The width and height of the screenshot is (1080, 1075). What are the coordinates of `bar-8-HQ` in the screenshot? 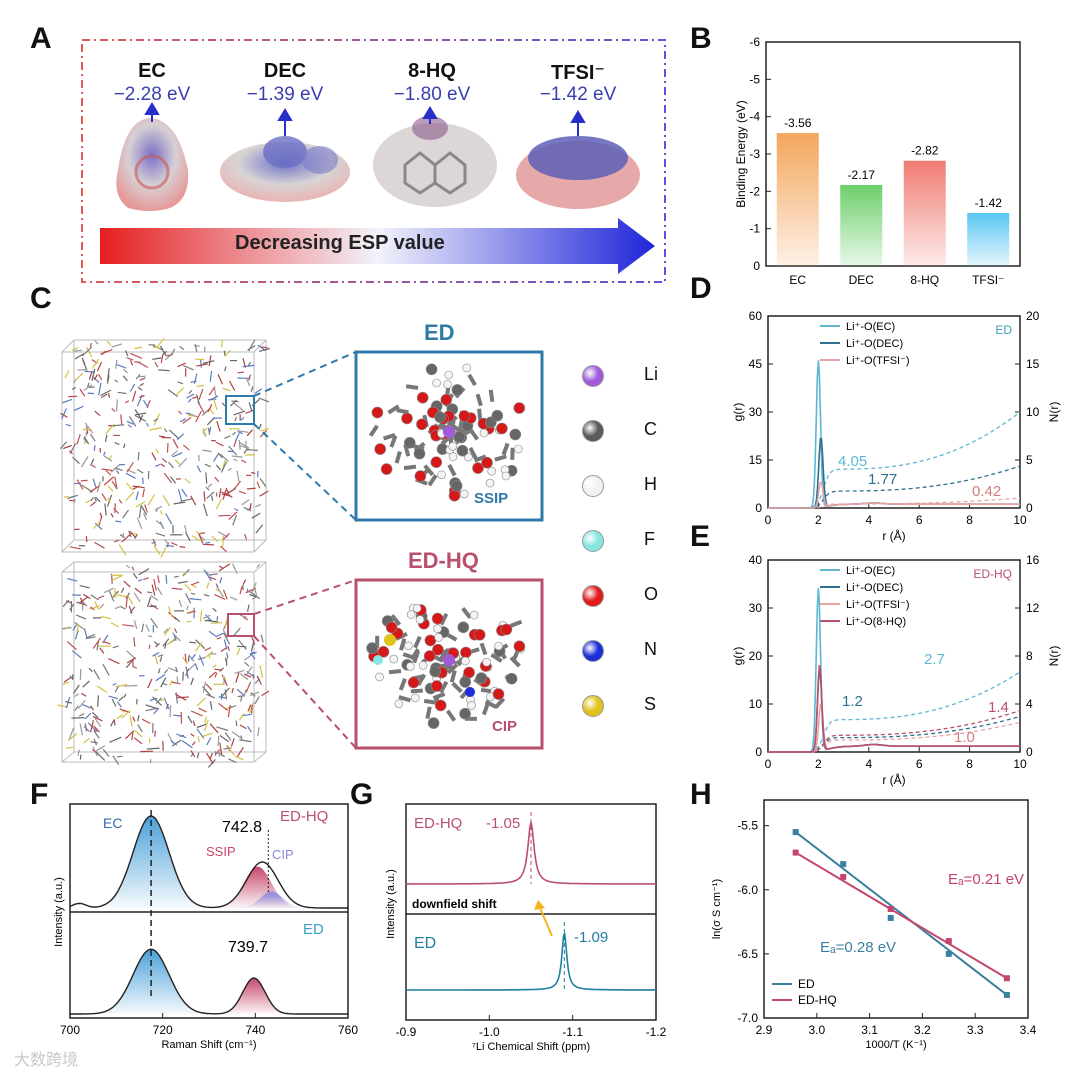 It's located at (924, 213).